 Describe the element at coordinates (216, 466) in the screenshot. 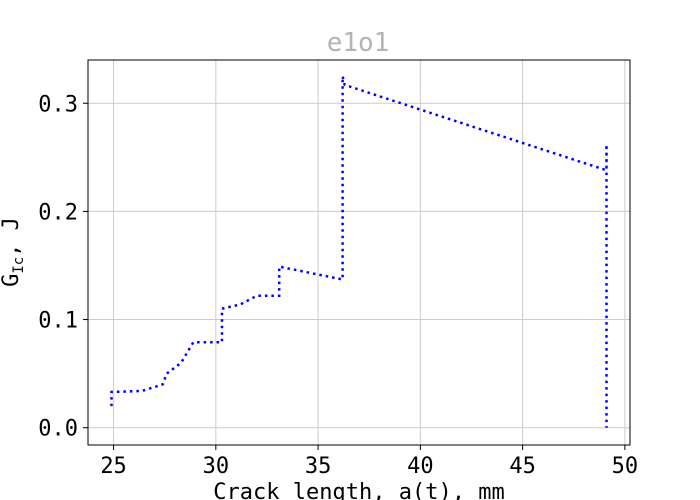

I see `x-tick-label: 30` at that location.